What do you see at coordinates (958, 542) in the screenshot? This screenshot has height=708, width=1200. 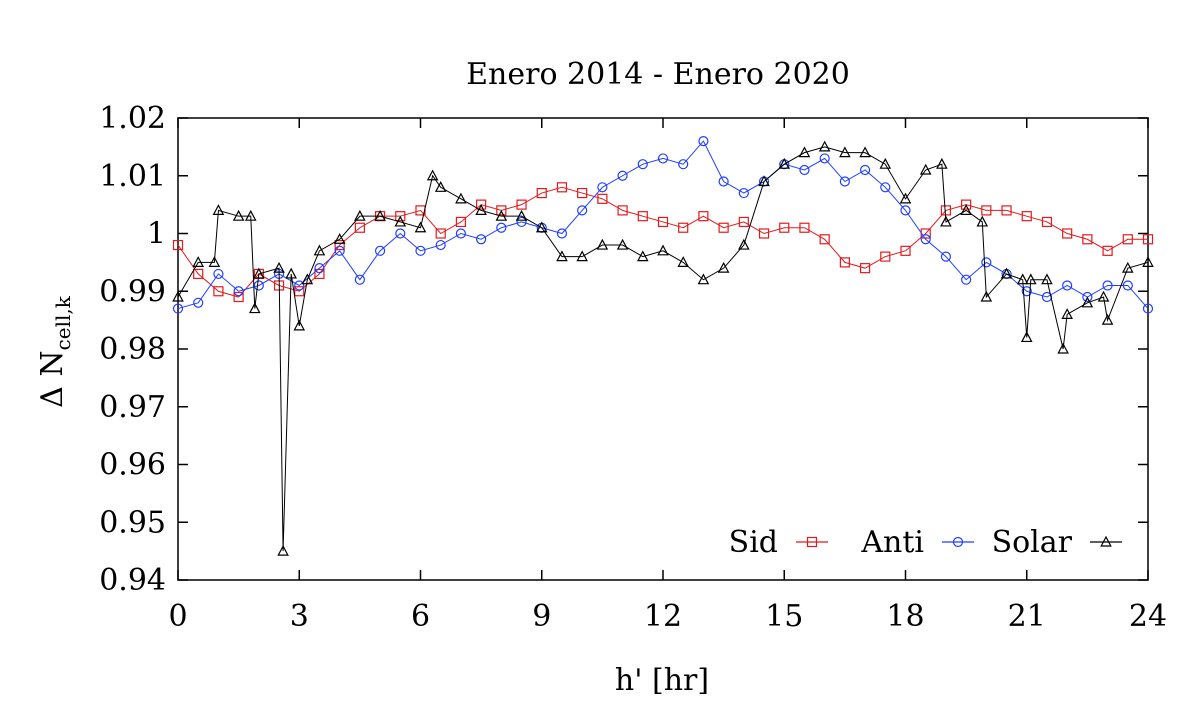 I see `legend-marker-anti` at bounding box center [958, 542].